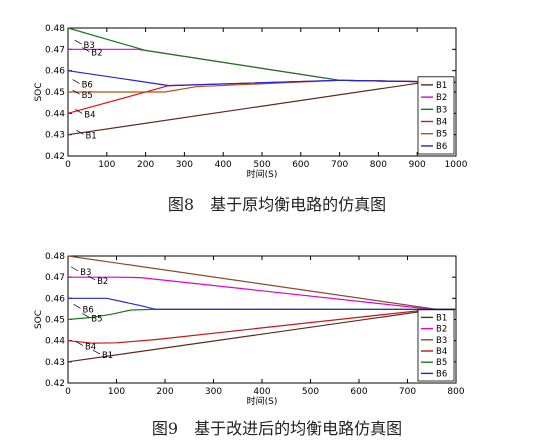 The height and width of the screenshot is (448, 554). Describe the element at coordinates (417, 165) in the screenshot. I see `x-tick-label: 900` at that location.